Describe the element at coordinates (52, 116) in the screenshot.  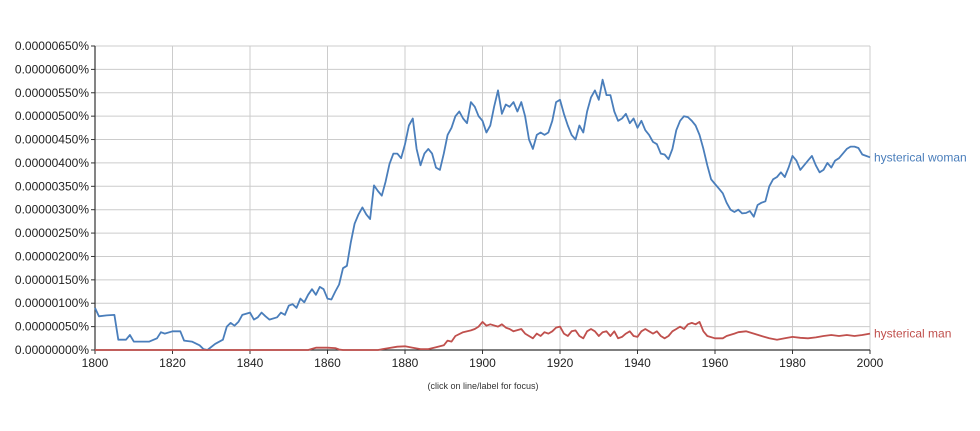
I see `y-tick-label: 0.00000500%` at that location.